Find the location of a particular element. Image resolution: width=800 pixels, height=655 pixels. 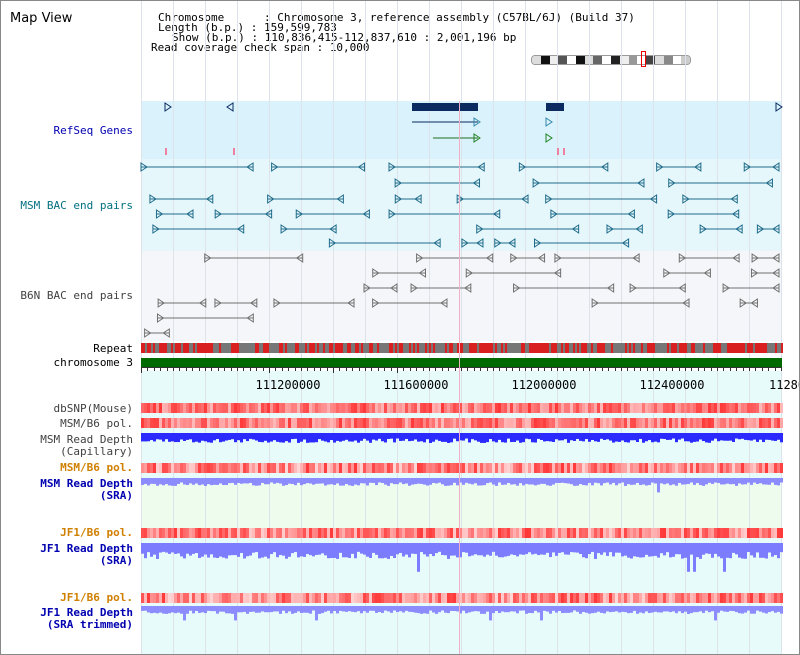

track-label-msm-b6-pol-2: MSM/B6 pol. is located at coordinates (96, 467).